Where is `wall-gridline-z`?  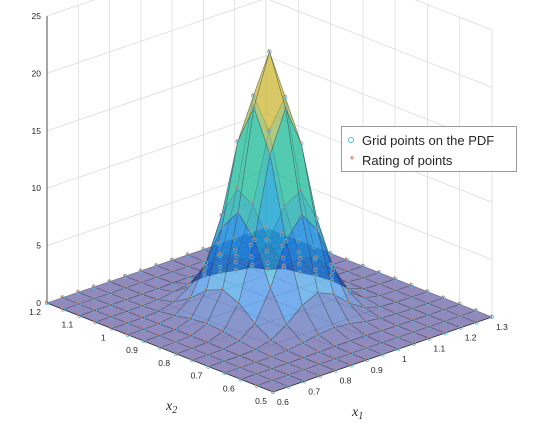
wall-gridline-z is located at coordinates (269, 15).